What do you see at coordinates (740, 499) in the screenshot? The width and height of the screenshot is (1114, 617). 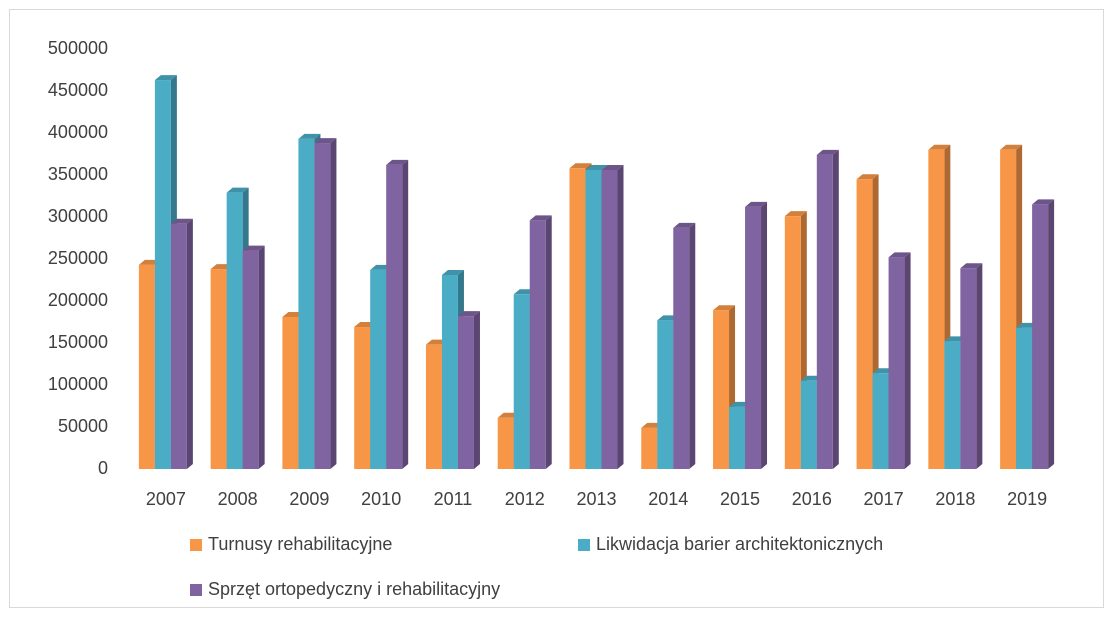 I see `x-tick-label: 2015` at bounding box center [740, 499].